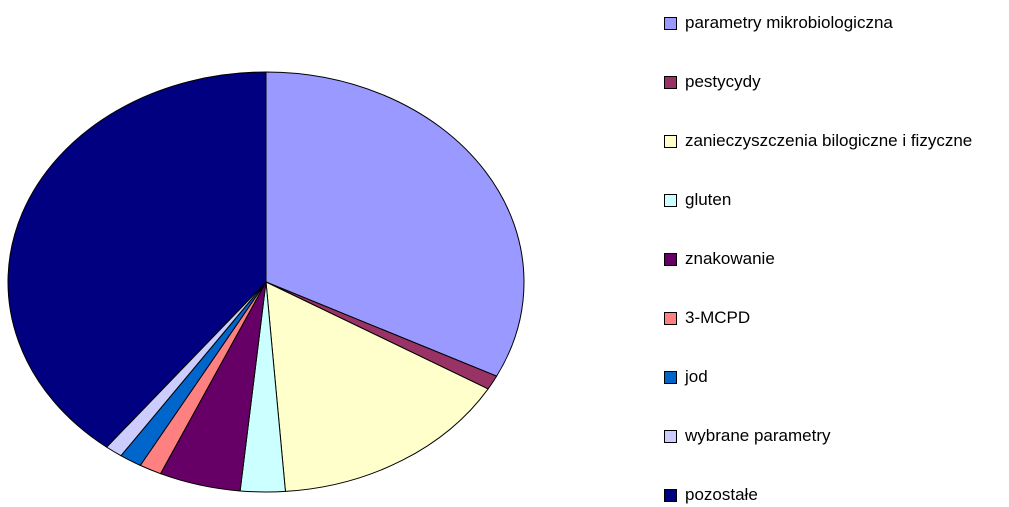 This screenshot has height=507, width=1009. I want to click on legend-item: wybrane parametry, so click(831, 436).